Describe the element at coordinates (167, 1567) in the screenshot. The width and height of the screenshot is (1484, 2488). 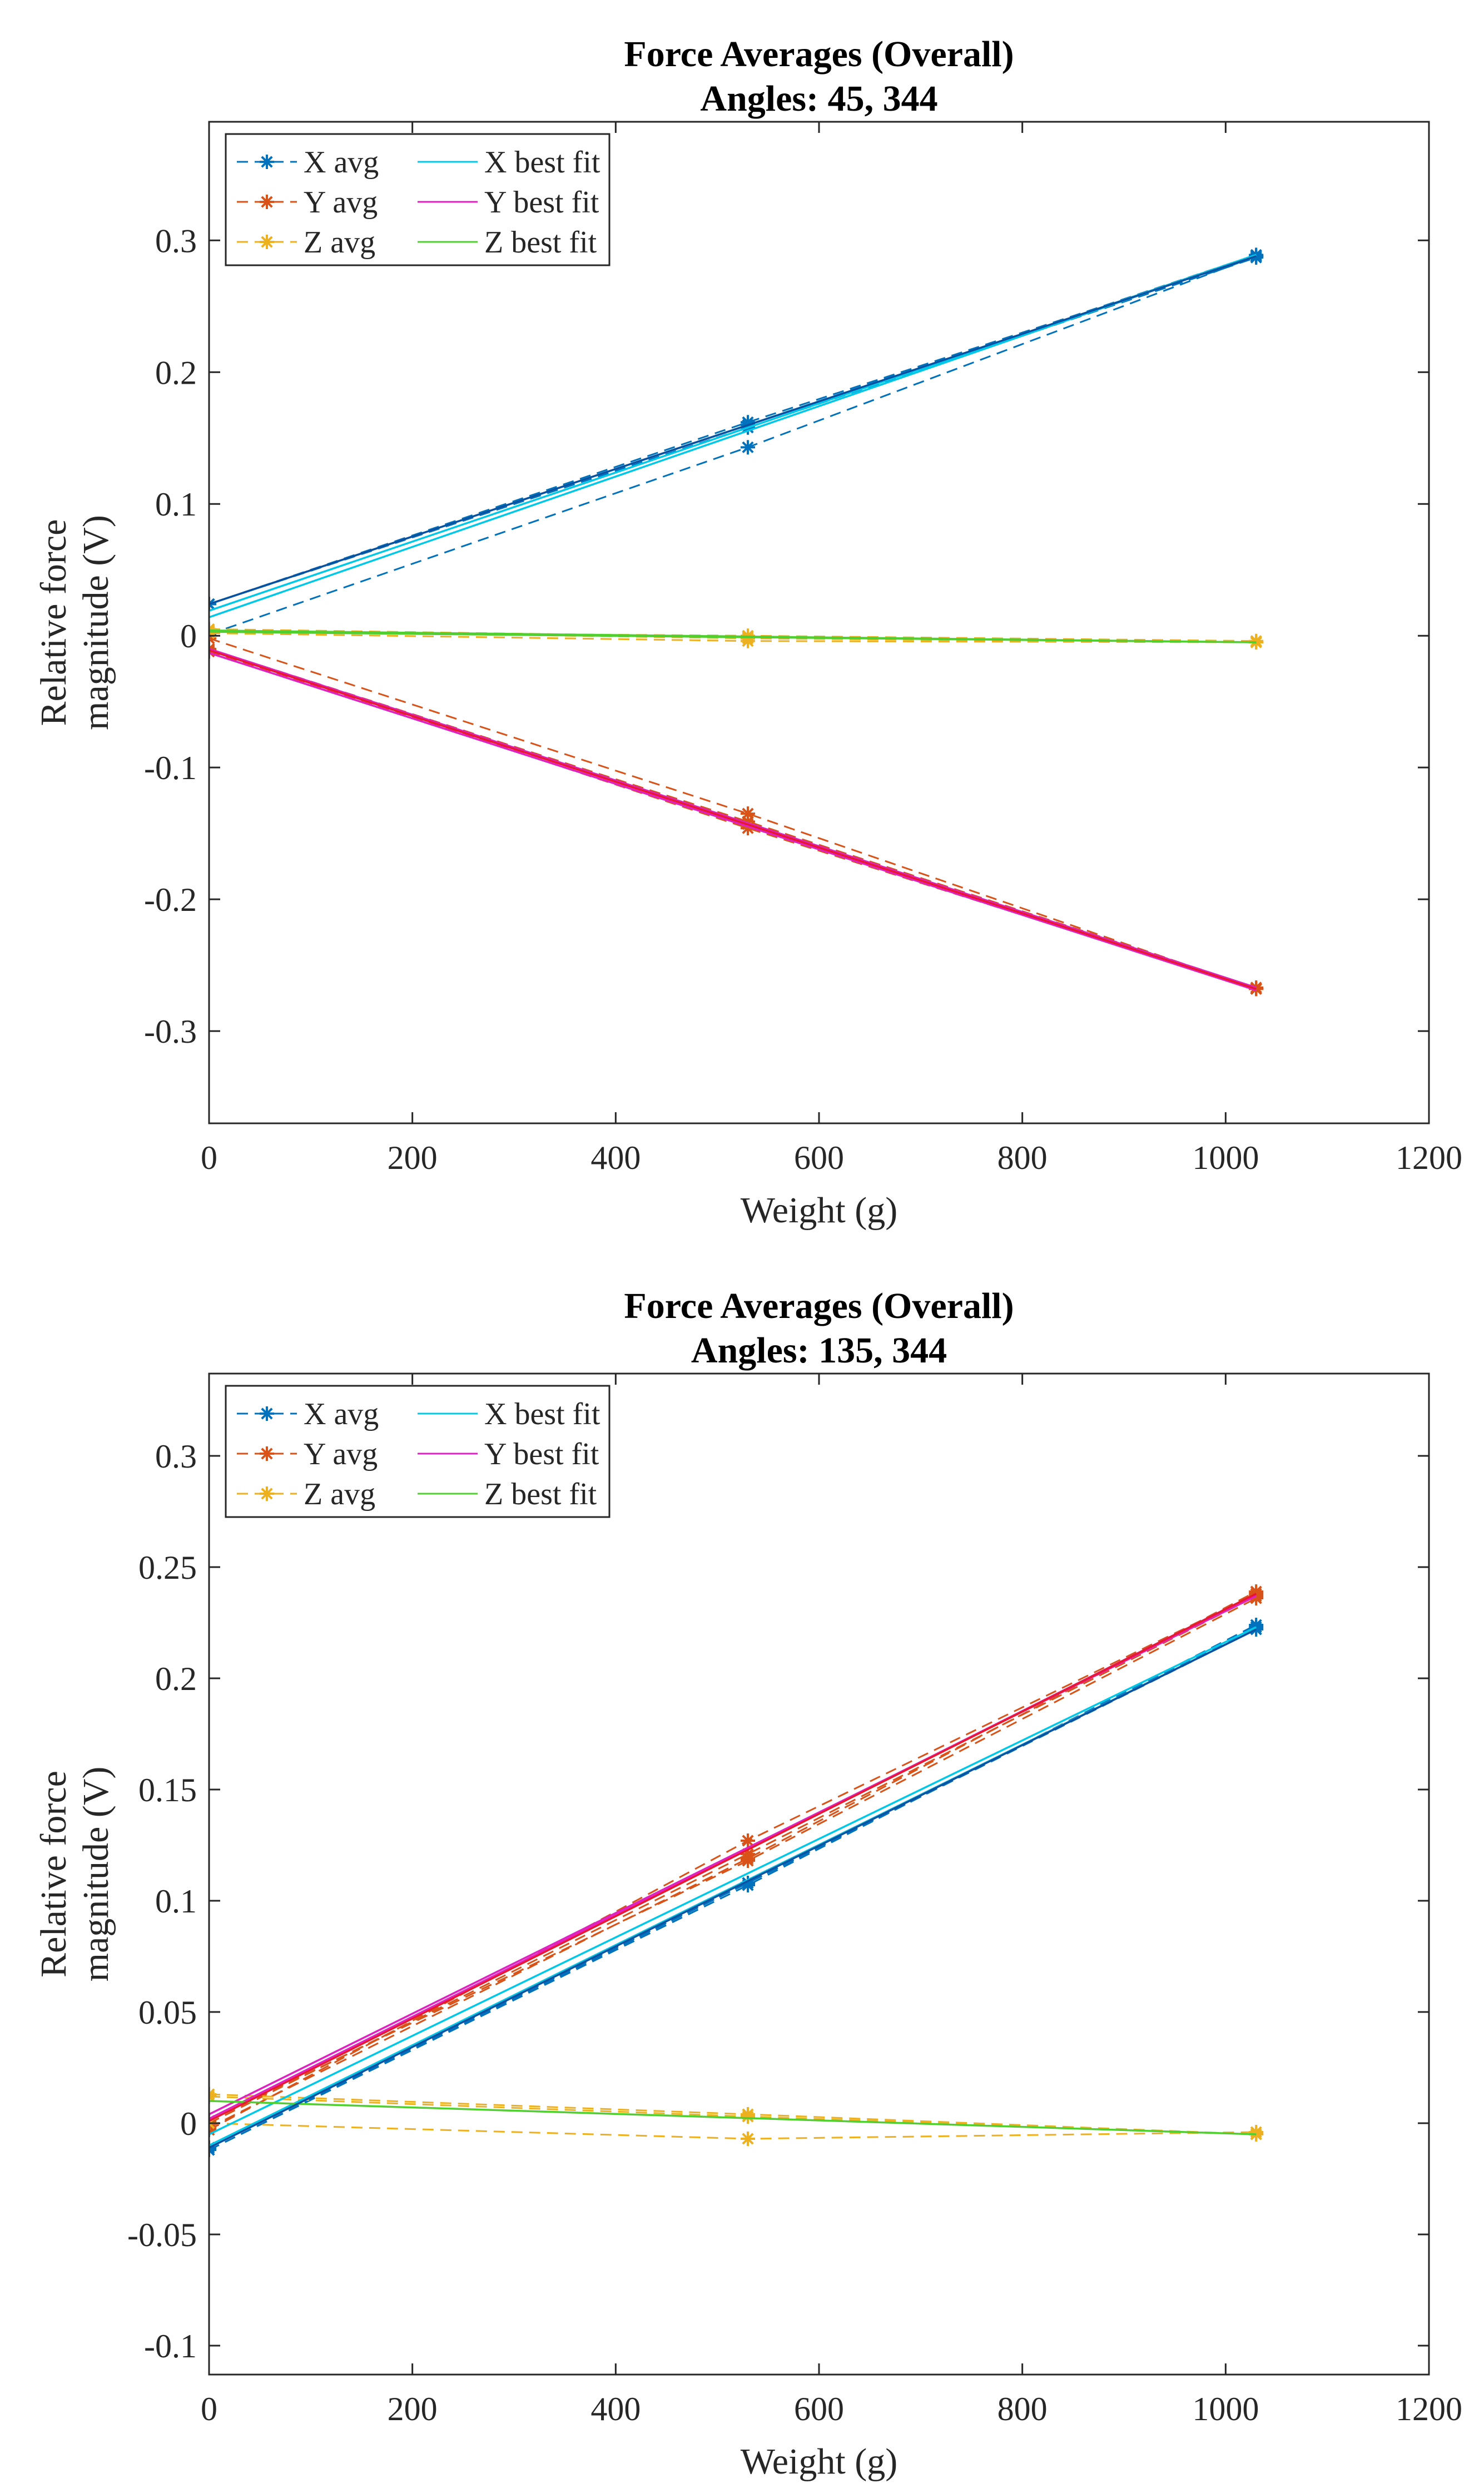
I see `y-tick-label: 0.25` at that location.